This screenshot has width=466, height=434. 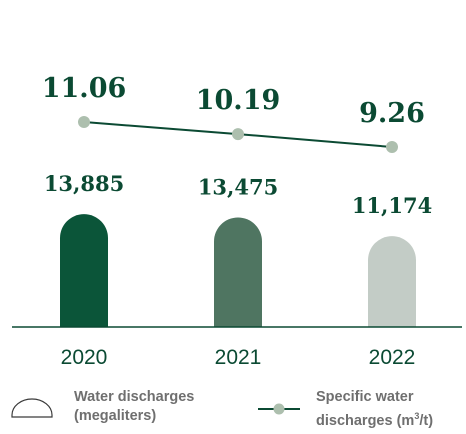 I want to click on line-point-2020, so click(x=84, y=122).